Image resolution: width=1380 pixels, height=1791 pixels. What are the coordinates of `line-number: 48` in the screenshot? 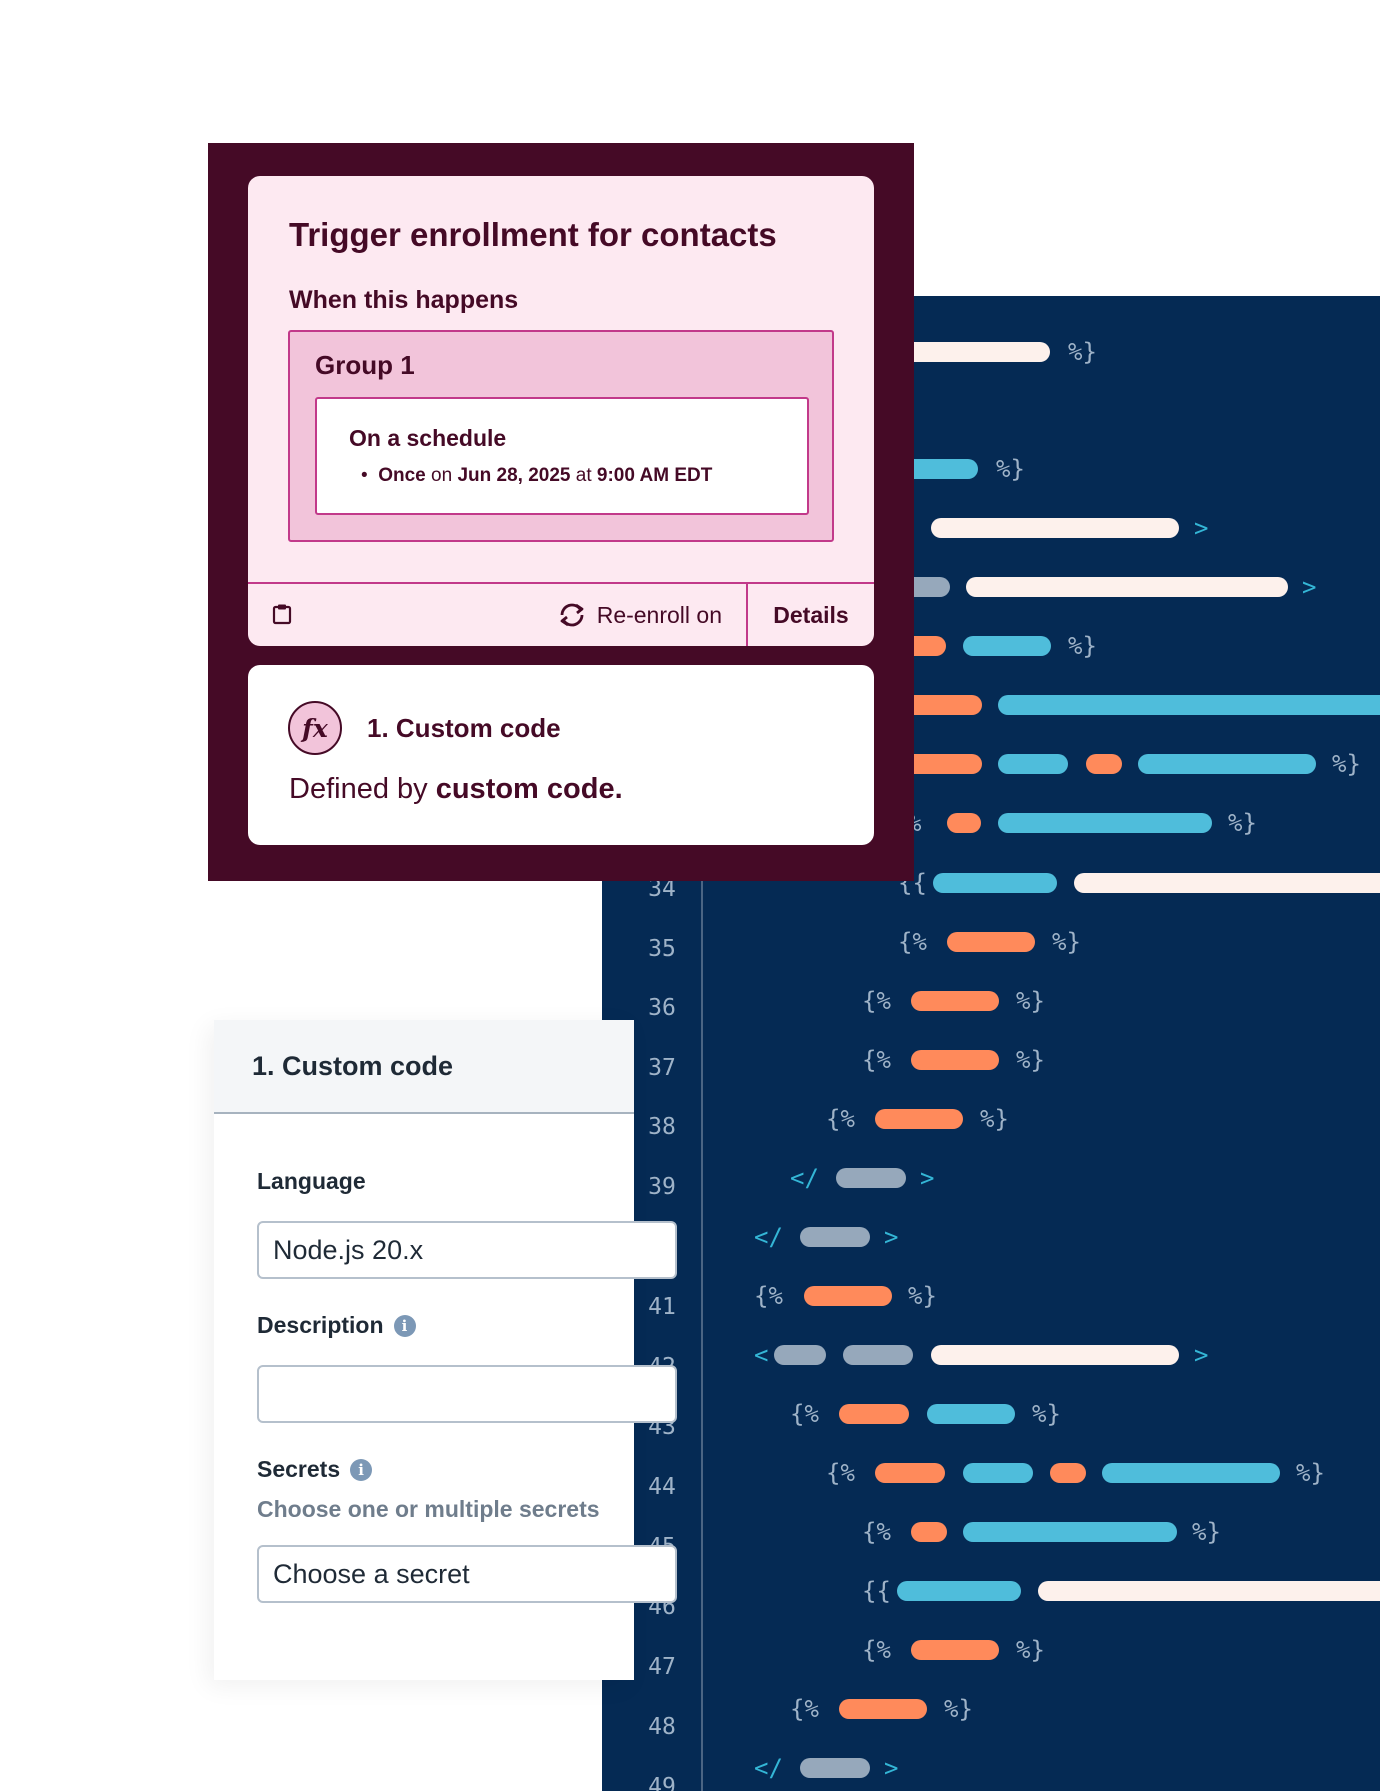 It's located at (662, 1727).